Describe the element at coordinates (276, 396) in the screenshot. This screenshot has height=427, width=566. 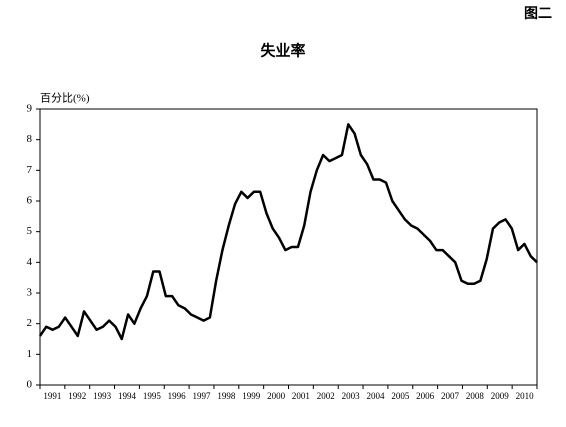
I see `x-tick-label: 2000` at that location.